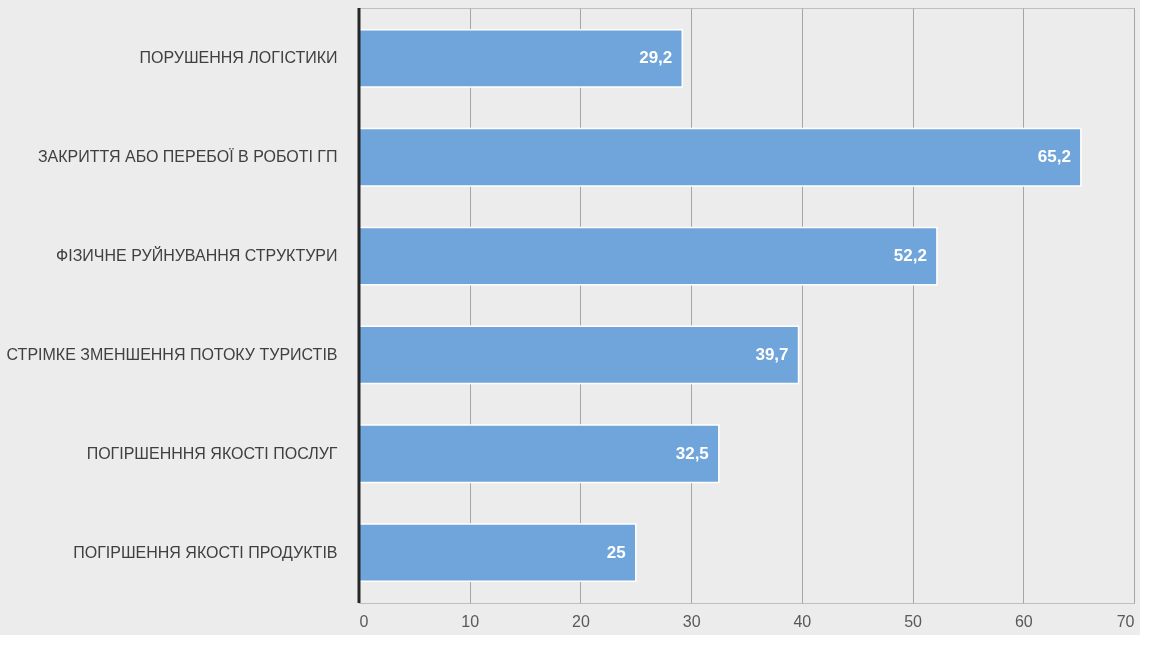 This screenshot has width=1152, height=645. Describe the element at coordinates (1023, 621) in the screenshot. I see `x-tick-label: 60` at that location.